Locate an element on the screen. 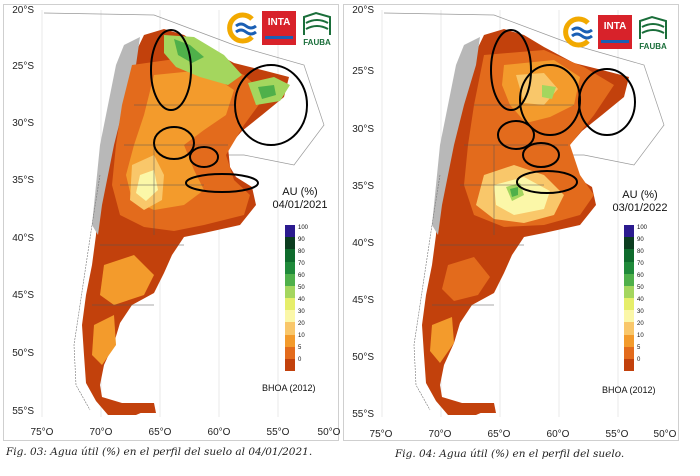 Image resolution: width=700 pixels, height=476 pixels. legend-title: AU (%) 04/01/2021 is located at coordinates (300, 199).